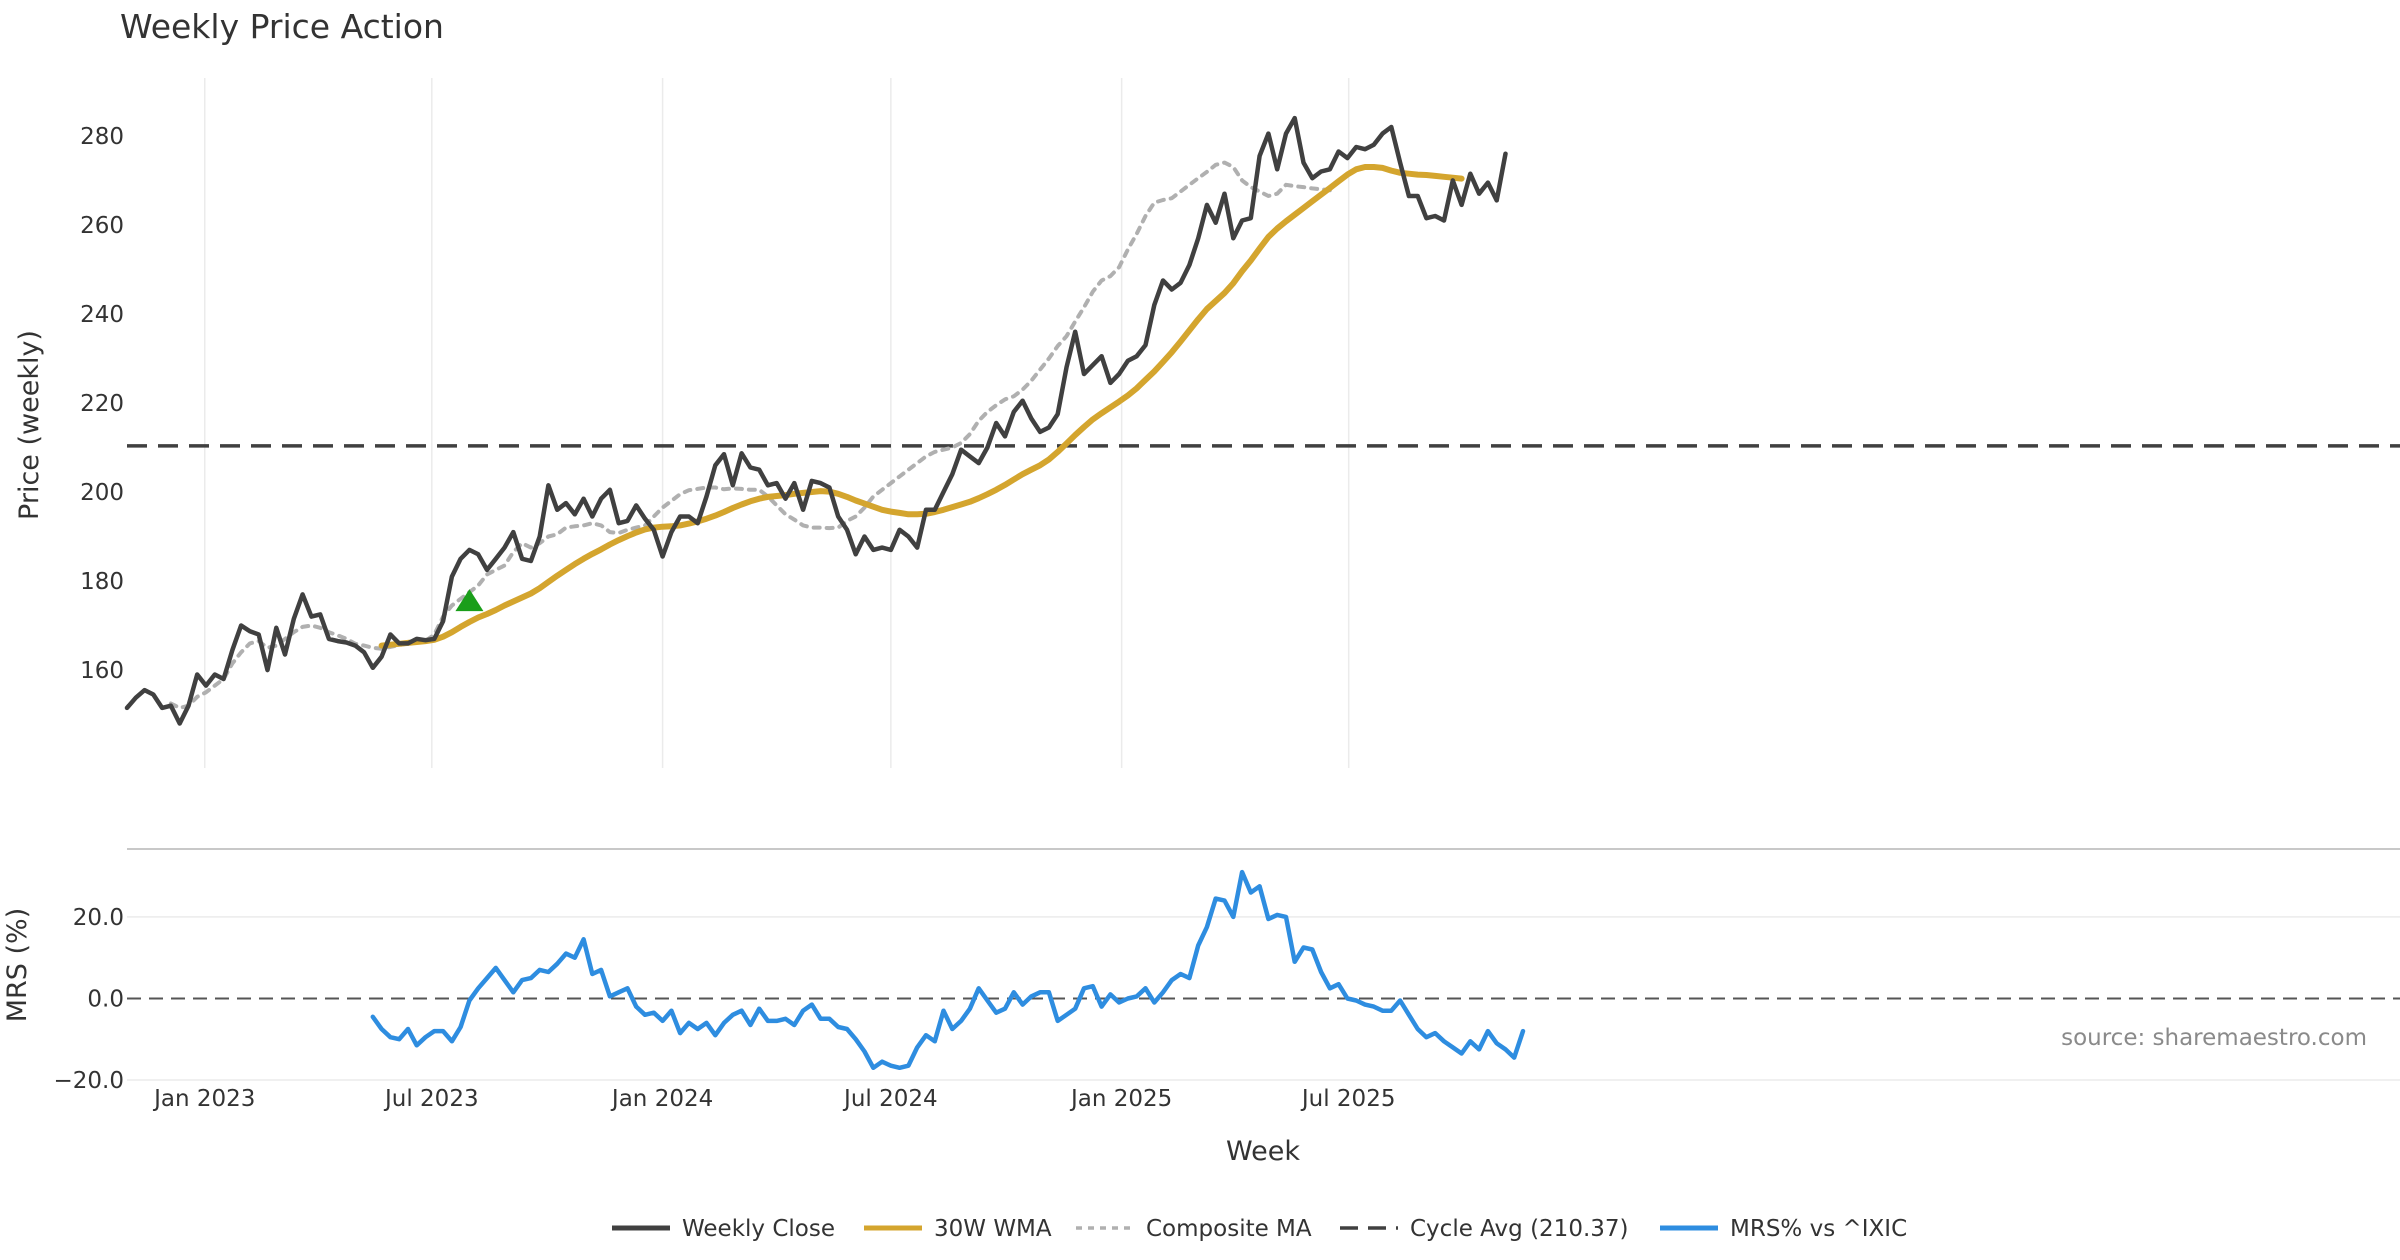 The image size is (2400, 1260). I want to click on legend-label: 30W WMA, so click(993, 1229).